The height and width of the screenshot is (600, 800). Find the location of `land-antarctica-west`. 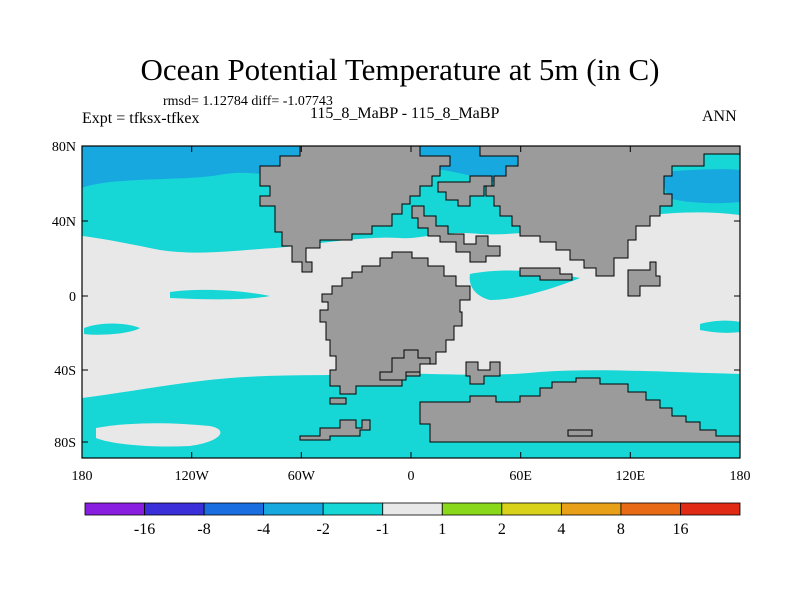

land-antarctica-west is located at coordinates (335, 430).